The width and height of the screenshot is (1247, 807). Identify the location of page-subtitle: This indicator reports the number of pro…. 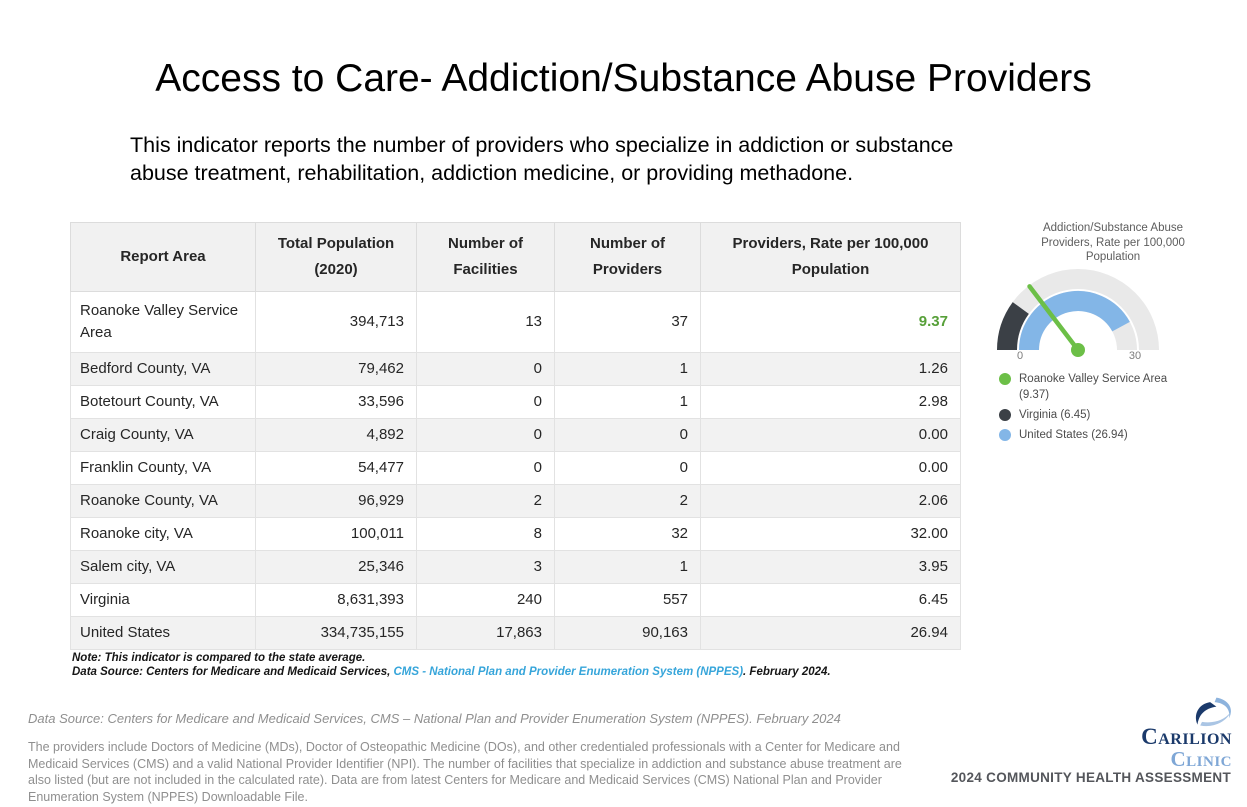
(542, 159).